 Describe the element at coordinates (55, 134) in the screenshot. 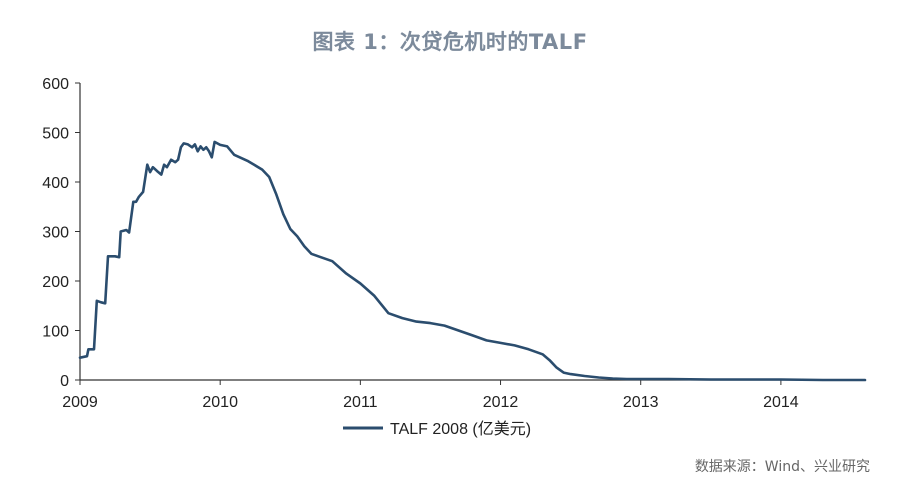

I see `y-tick-label: 500` at that location.